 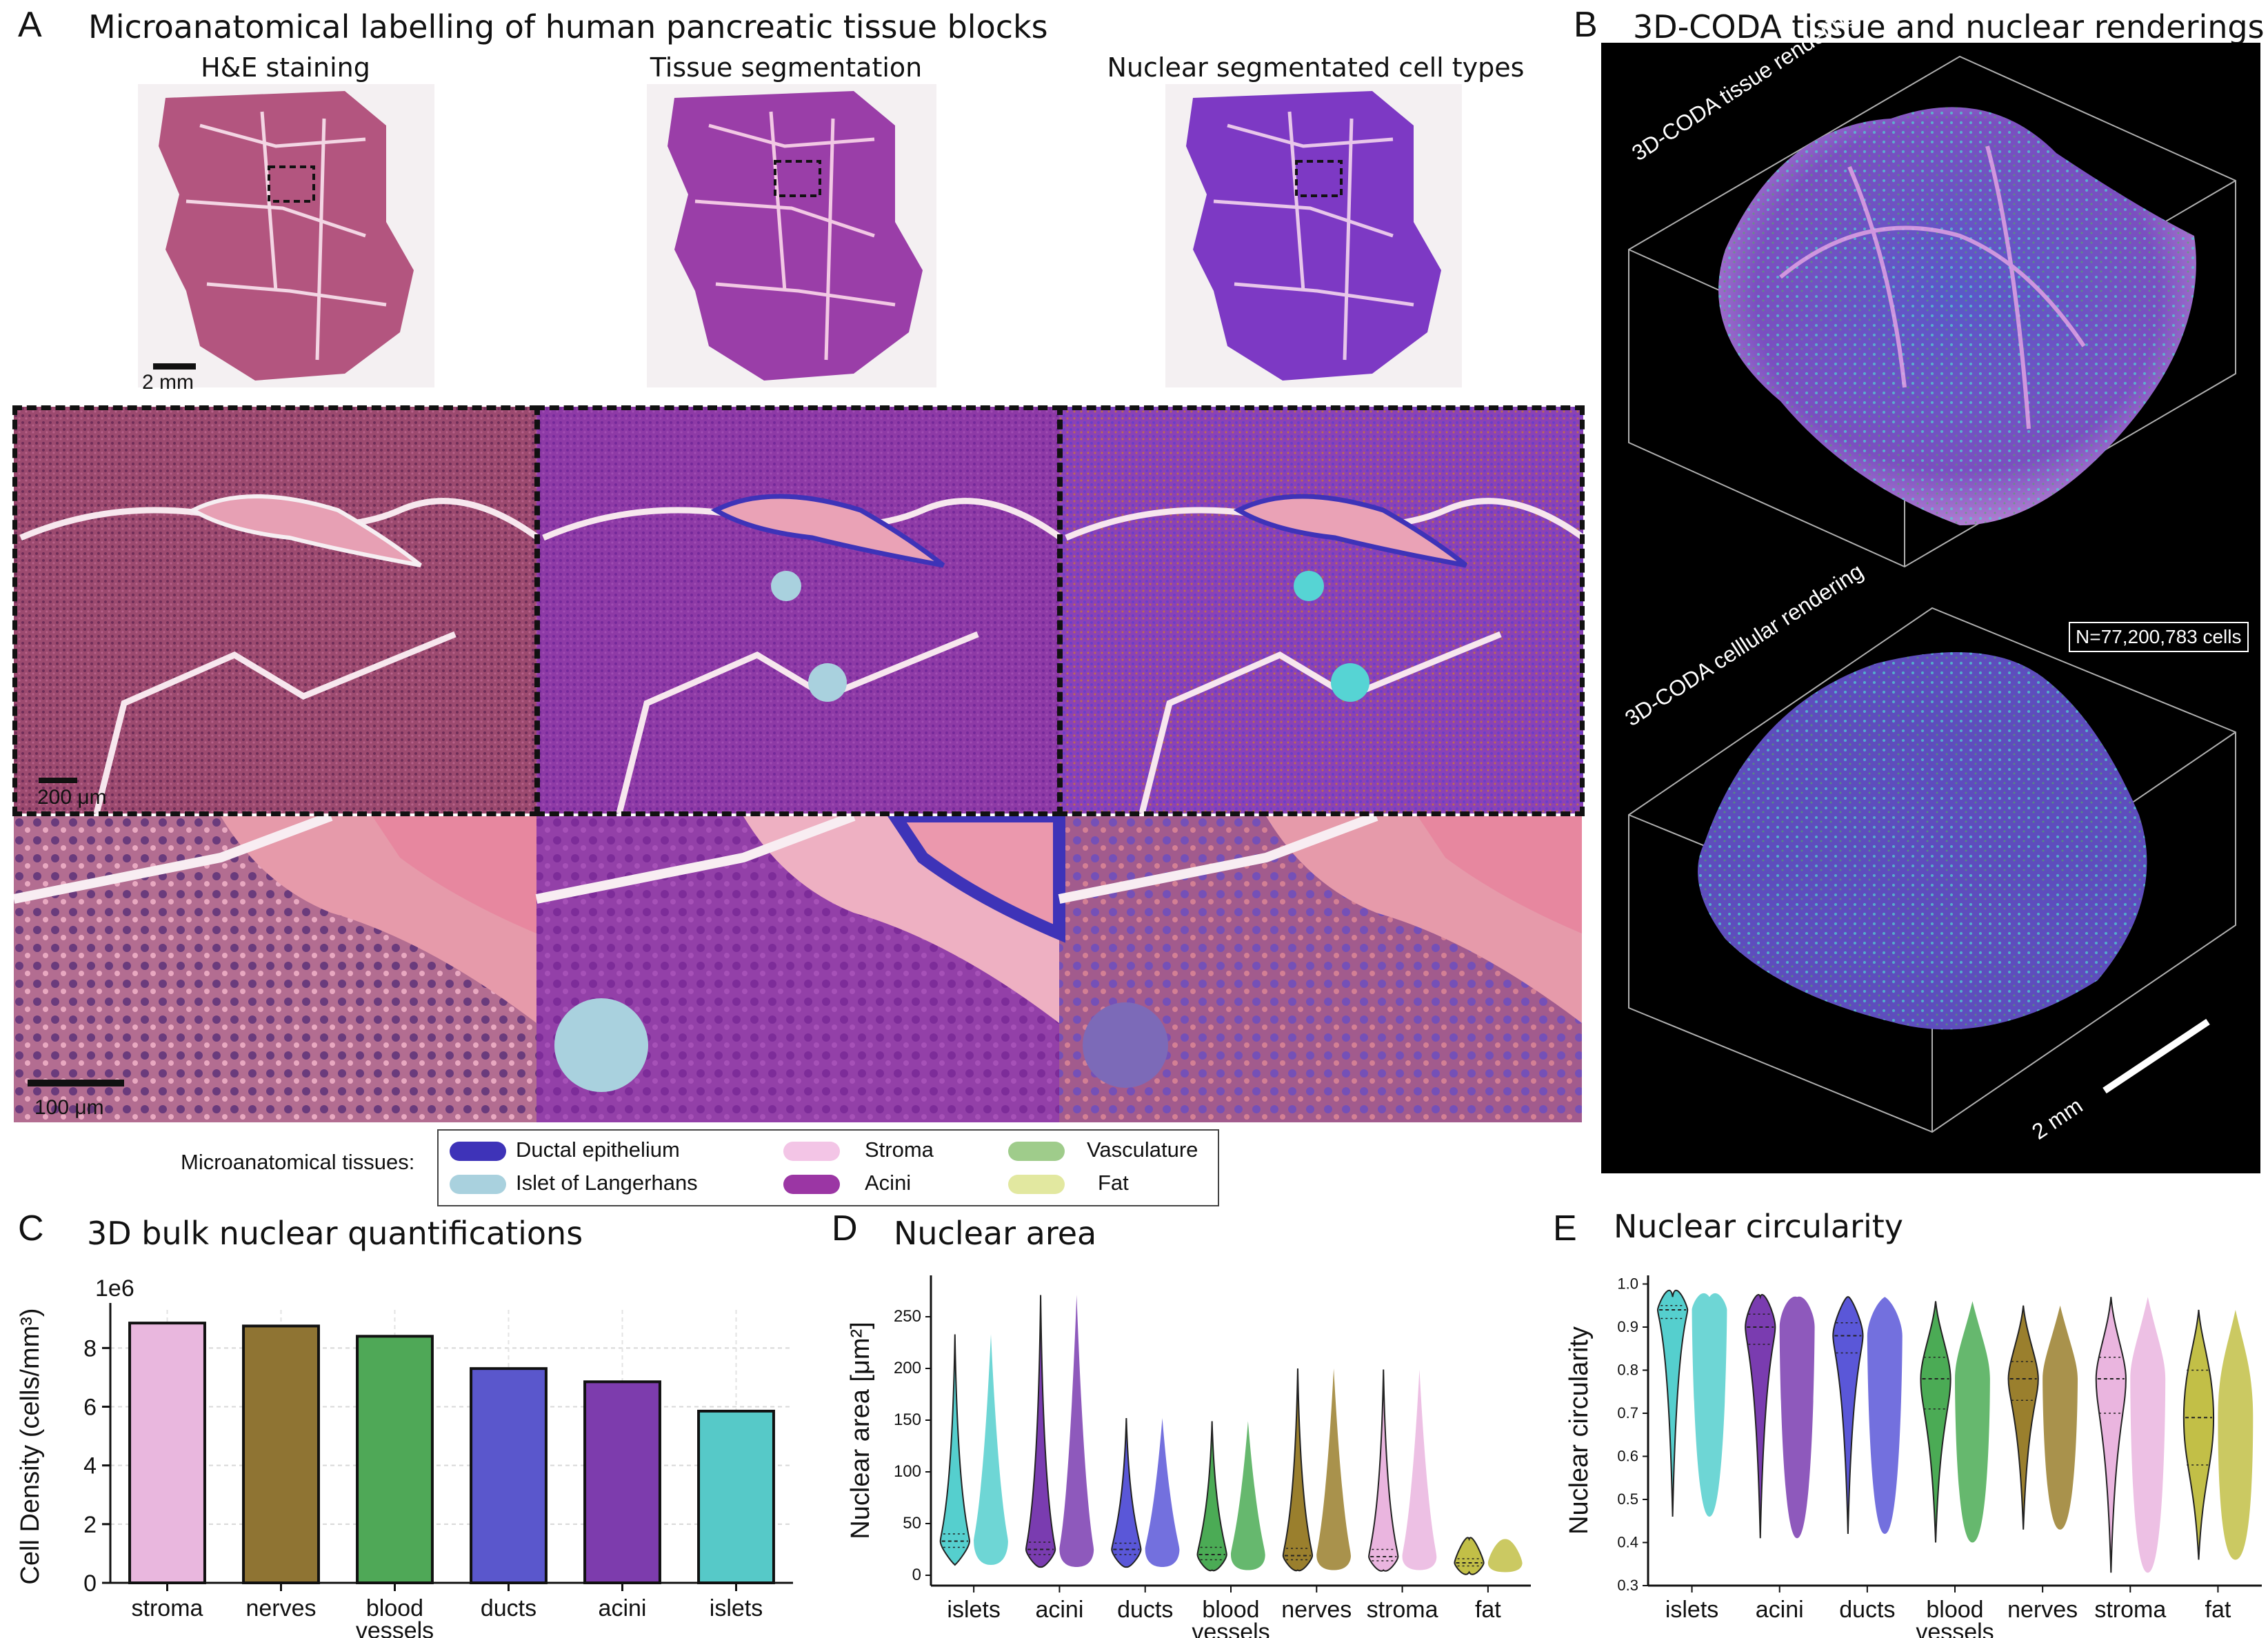 What do you see at coordinates (1036, 1151) in the screenshot?
I see `legend-swatch-vasculature` at bounding box center [1036, 1151].